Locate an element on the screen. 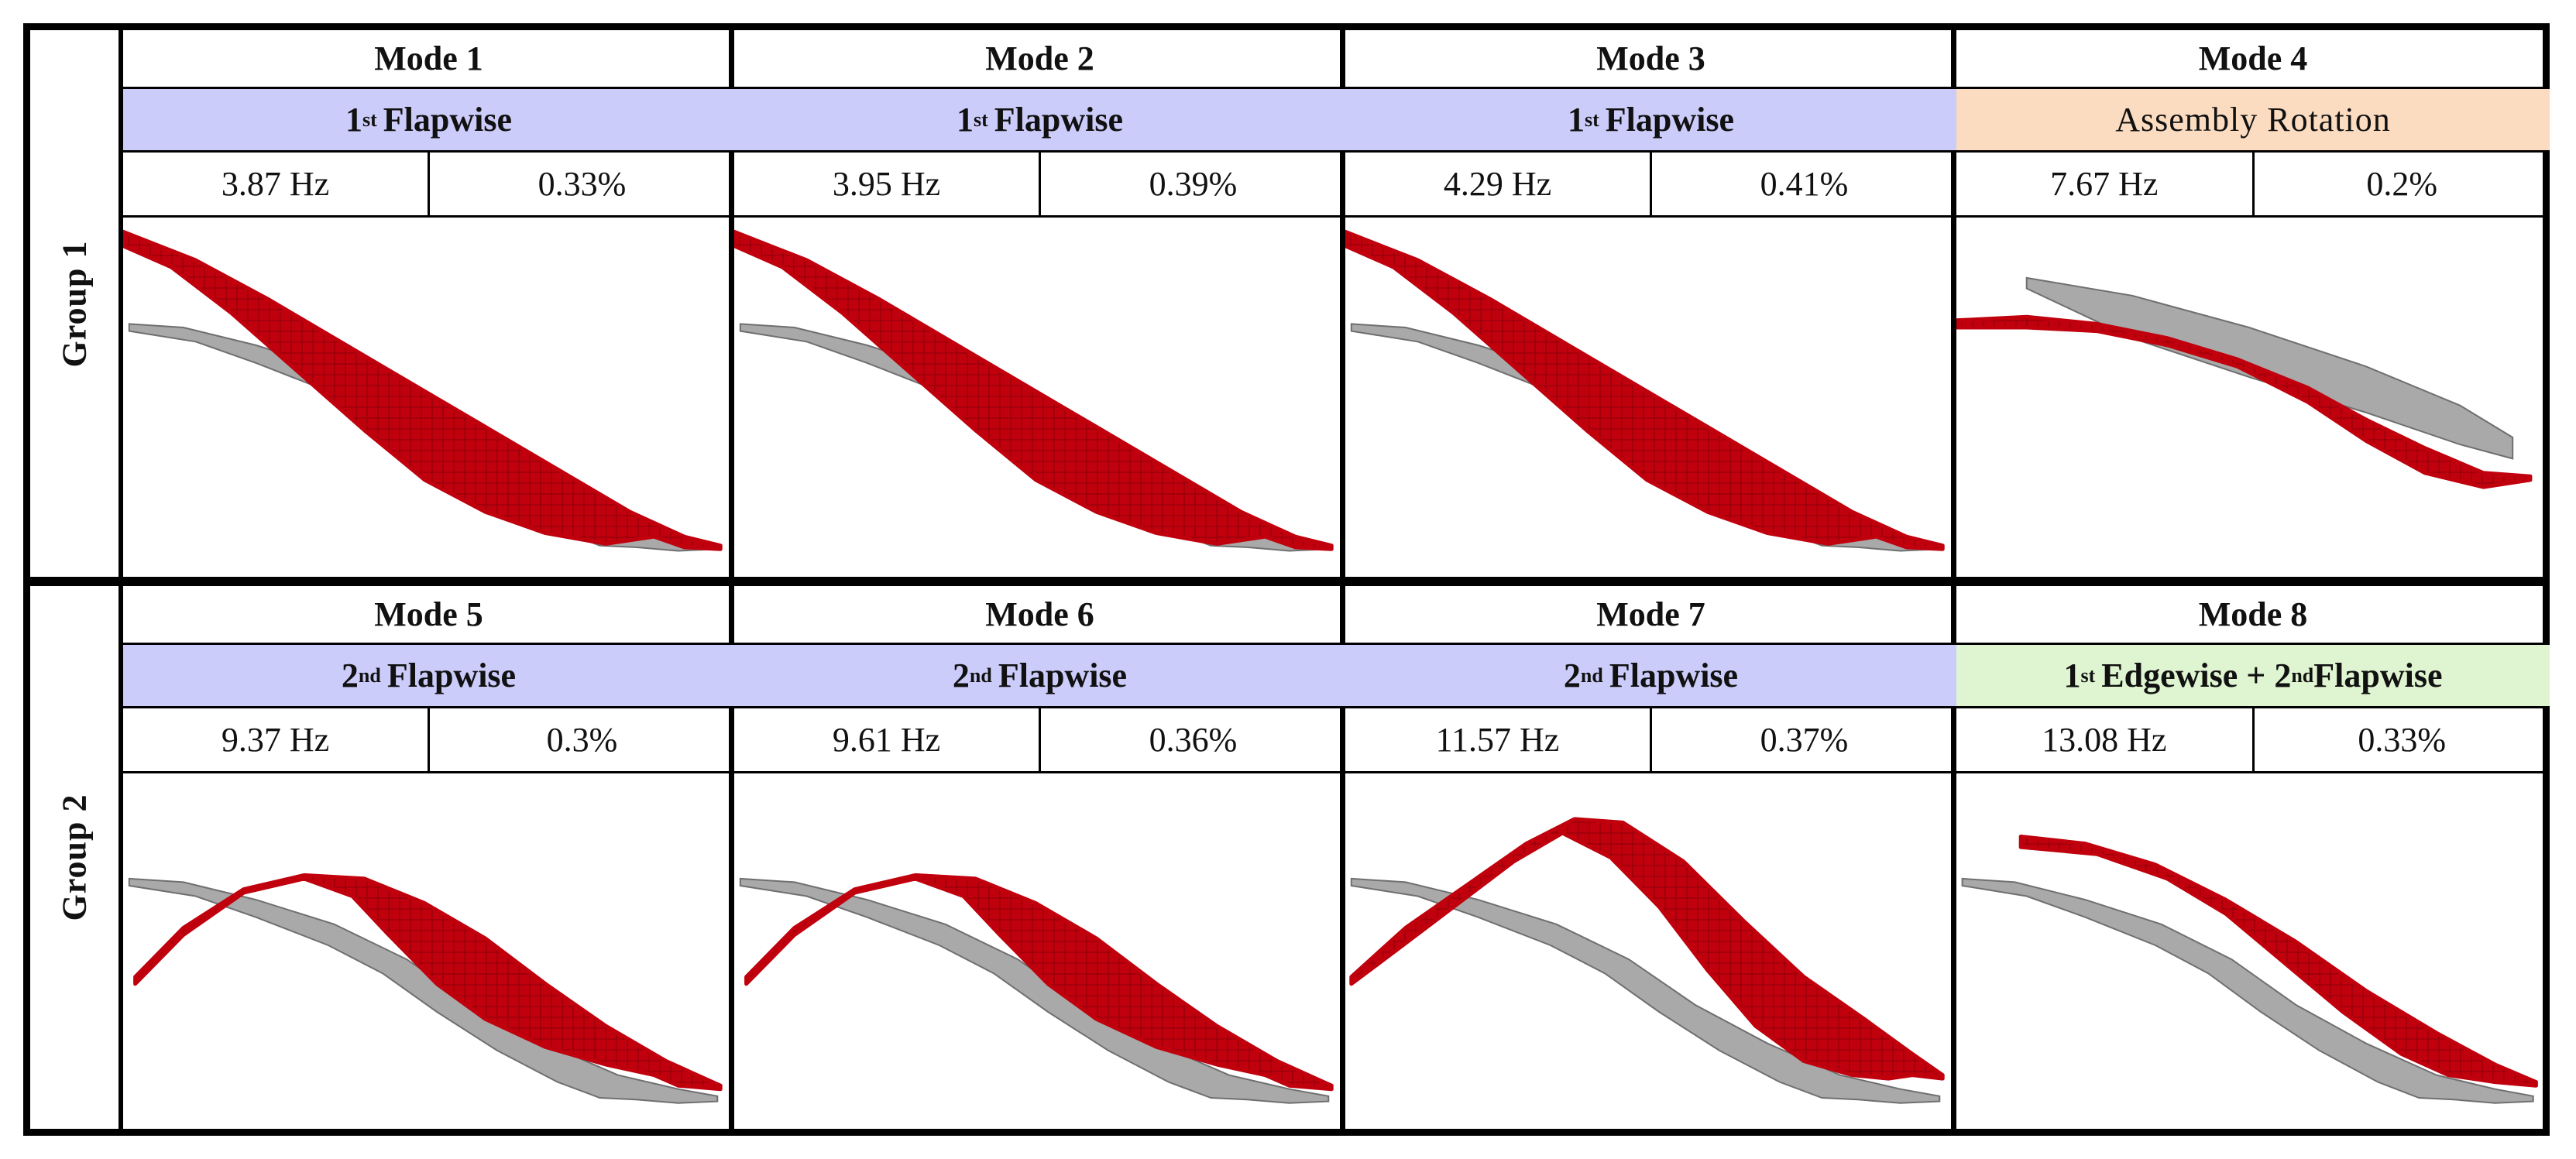 The width and height of the screenshot is (2576, 1159). mode-values: 9.61 Hz 0.36% is located at coordinates (1039, 741).